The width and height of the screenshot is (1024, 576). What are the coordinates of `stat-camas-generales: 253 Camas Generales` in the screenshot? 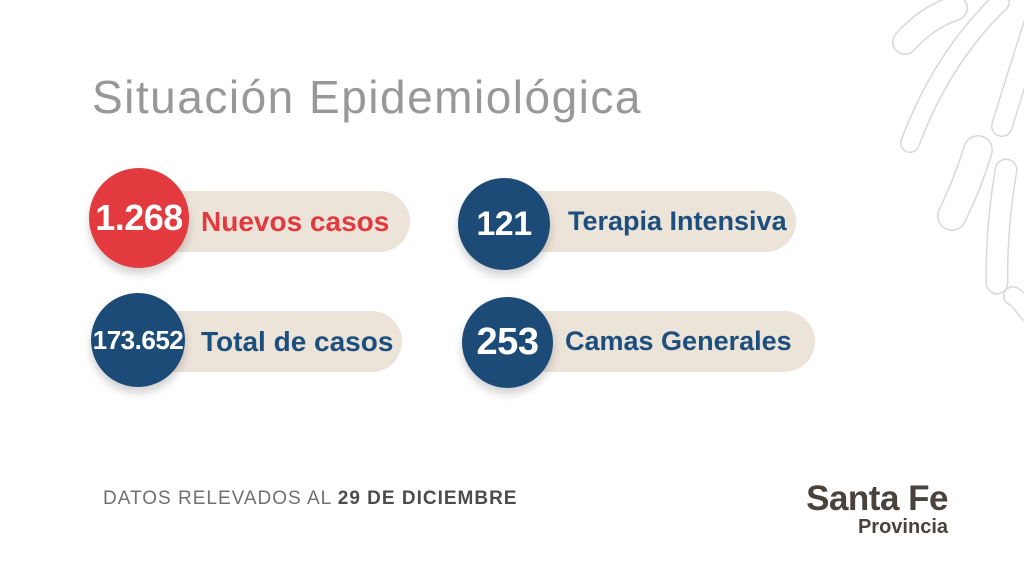 It's located at (638, 342).